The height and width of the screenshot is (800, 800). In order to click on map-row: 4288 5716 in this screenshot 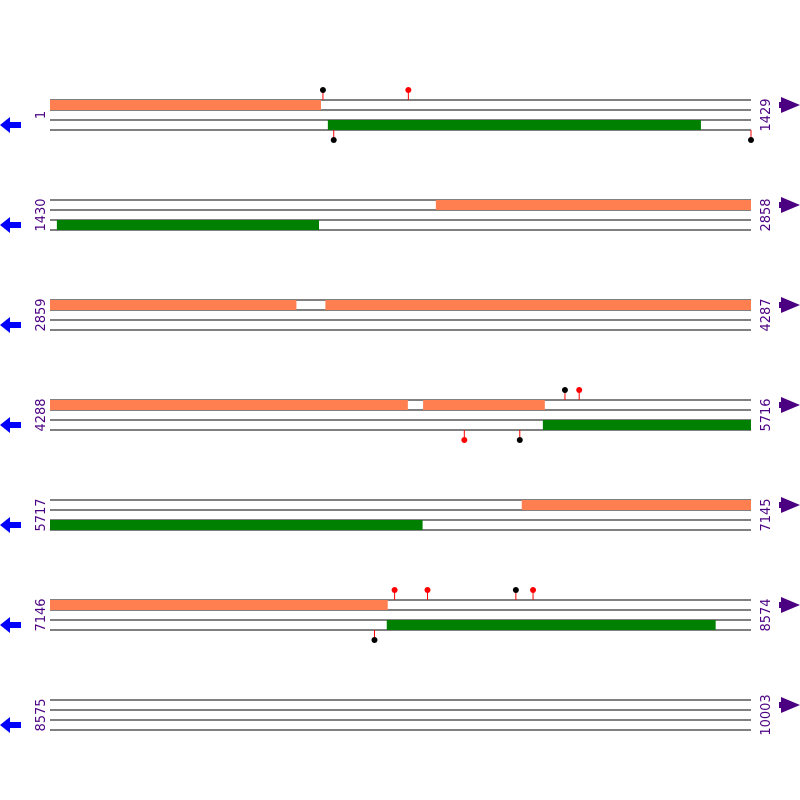, I will do `click(400, 415)`.